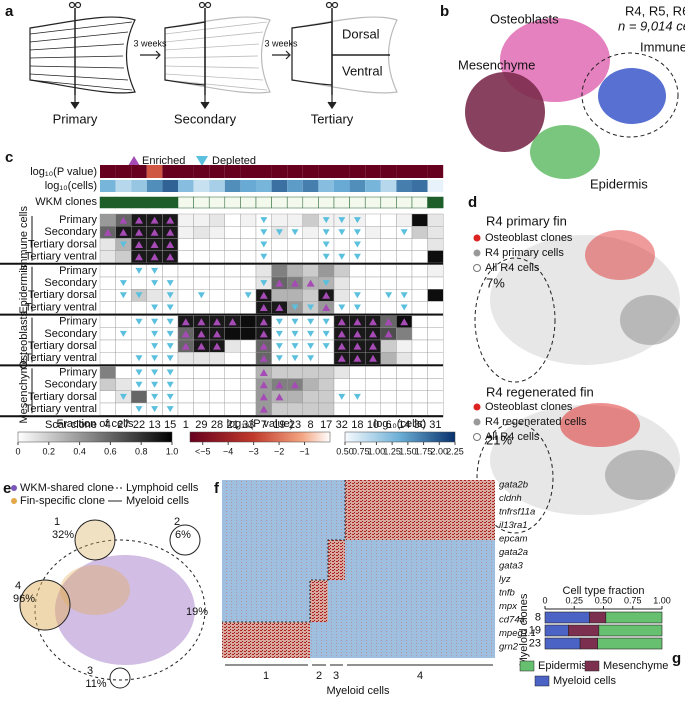  I want to click on myeloid-umap, so click(108, 587).